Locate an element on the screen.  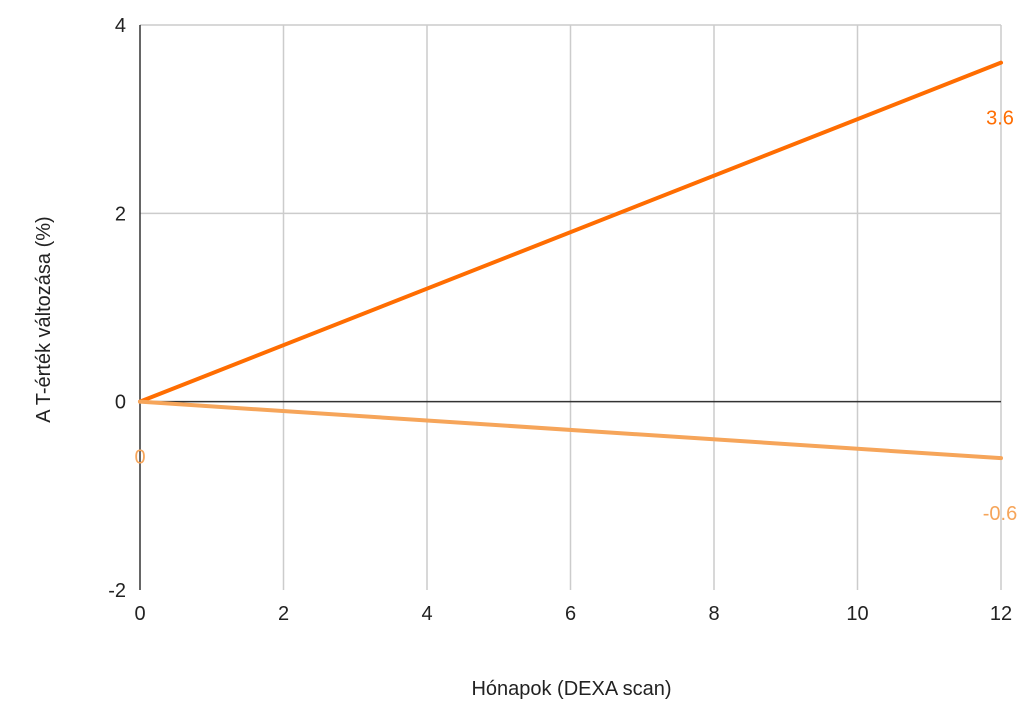
x-tick-label: 8 is located at coordinates (713, 614).